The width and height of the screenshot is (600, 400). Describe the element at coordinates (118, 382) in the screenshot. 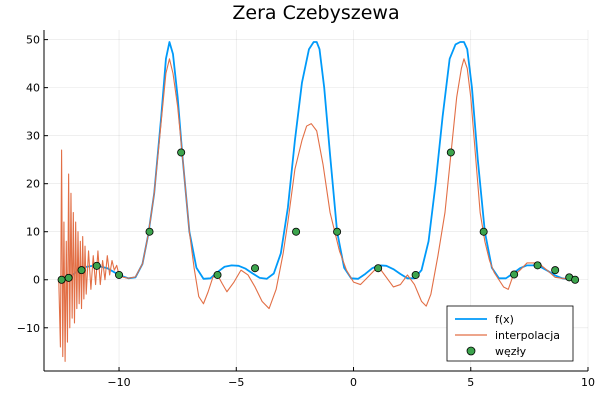

I see `x-tick-label-0: −10` at that location.